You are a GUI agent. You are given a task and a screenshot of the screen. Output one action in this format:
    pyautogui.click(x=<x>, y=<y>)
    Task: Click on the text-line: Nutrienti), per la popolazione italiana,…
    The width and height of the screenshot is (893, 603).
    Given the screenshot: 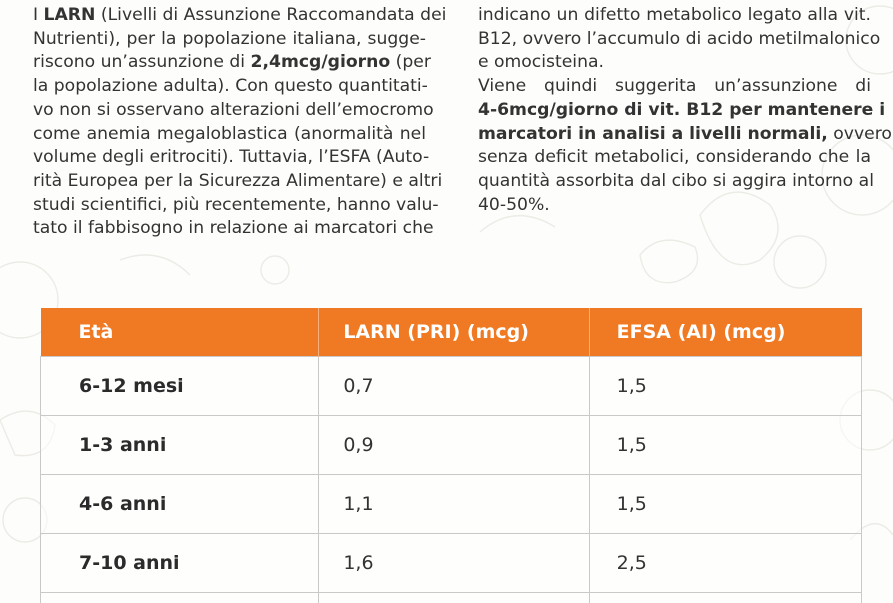 What is the action you would take?
    pyautogui.click(x=229, y=40)
    